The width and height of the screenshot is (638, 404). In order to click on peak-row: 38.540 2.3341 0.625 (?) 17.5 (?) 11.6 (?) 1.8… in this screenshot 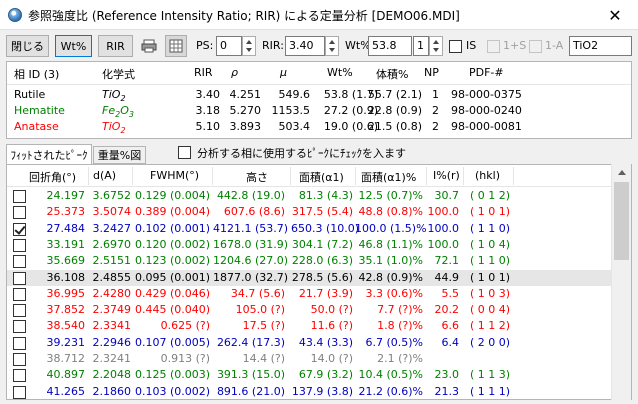, I will do `click(310, 326)`.